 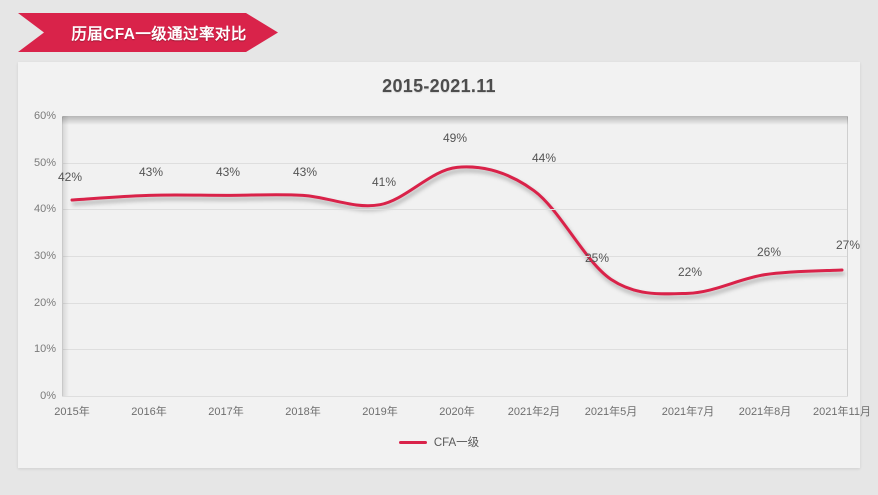 What do you see at coordinates (48, 396) in the screenshot?
I see `y-axis-tick-label: 0%` at bounding box center [48, 396].